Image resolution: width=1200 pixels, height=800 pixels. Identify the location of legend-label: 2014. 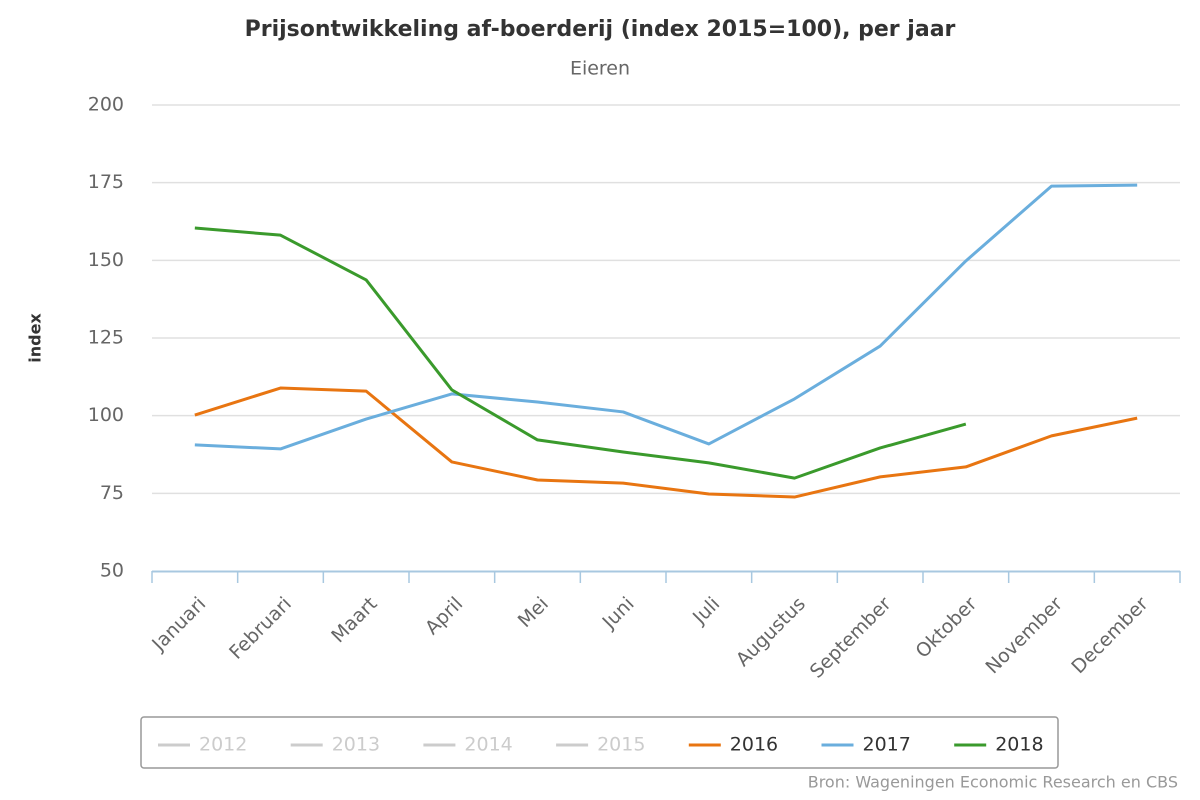
(488, 745).